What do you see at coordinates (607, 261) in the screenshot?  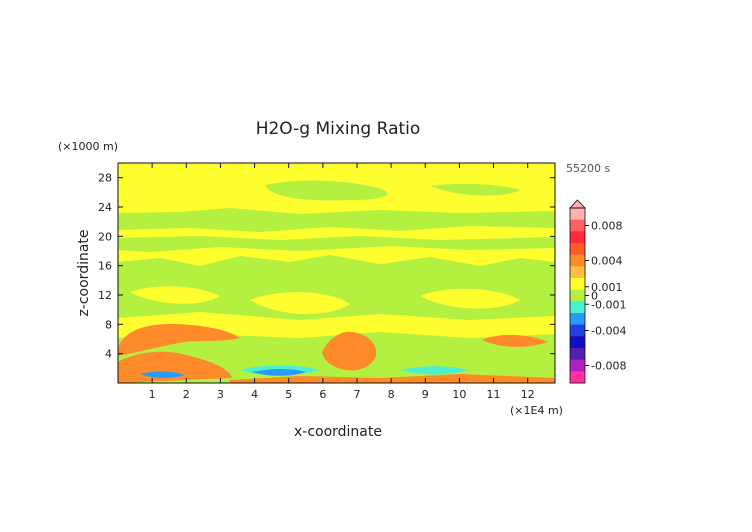 I see `colorbar-tick-label: 0.004` at bounding box center [607, 261].